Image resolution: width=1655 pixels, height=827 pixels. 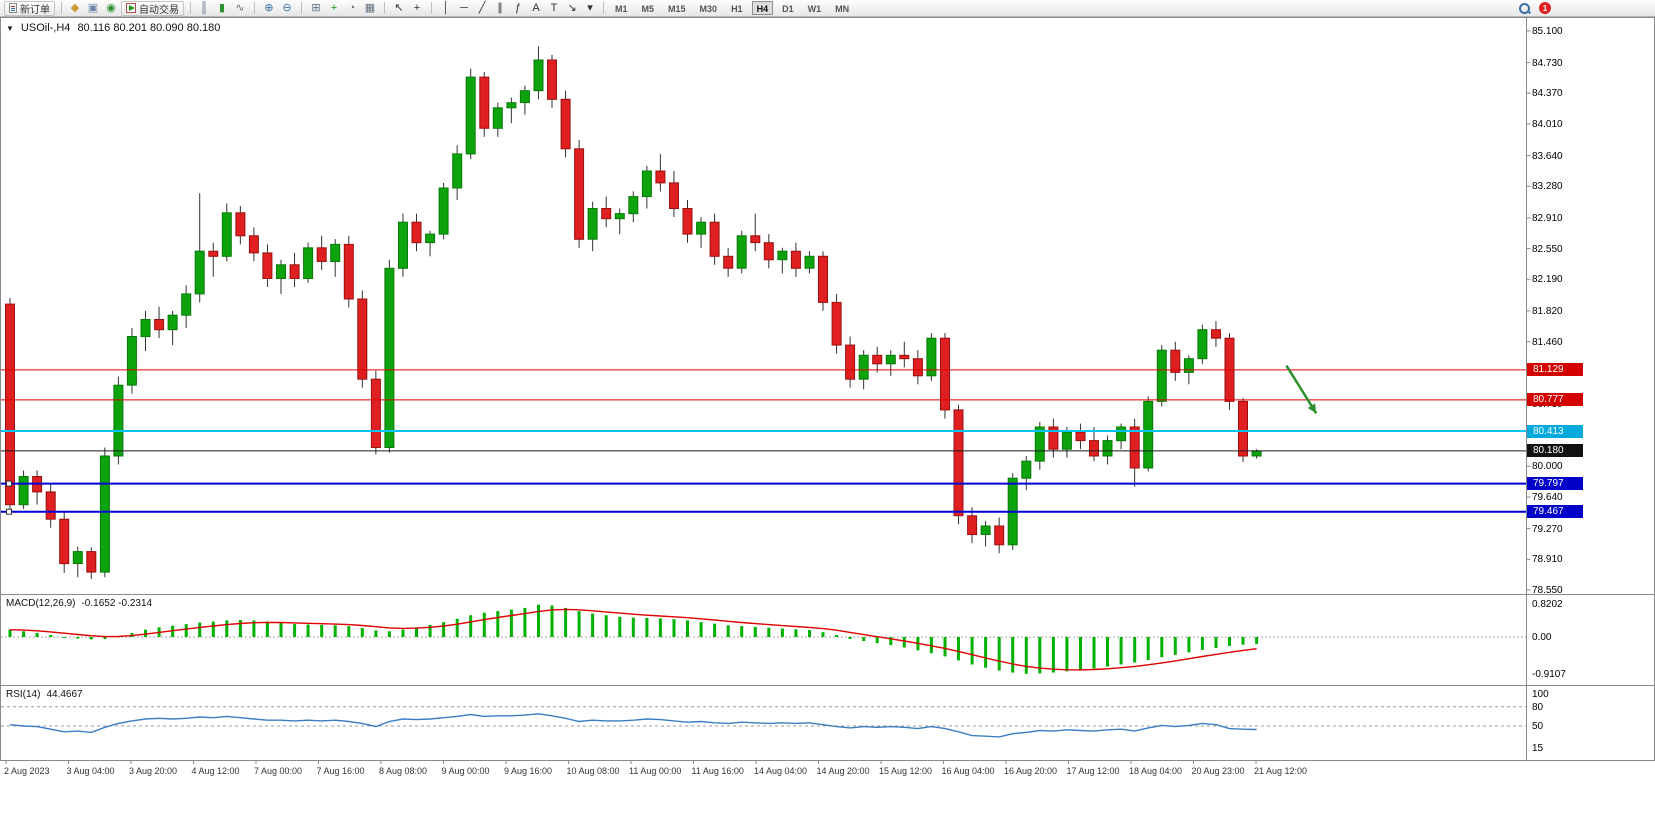 What do you see at coordinates (417, 7) in the screenshot?
I see `crosshair-icon: +` at bounding box center [417, 7].